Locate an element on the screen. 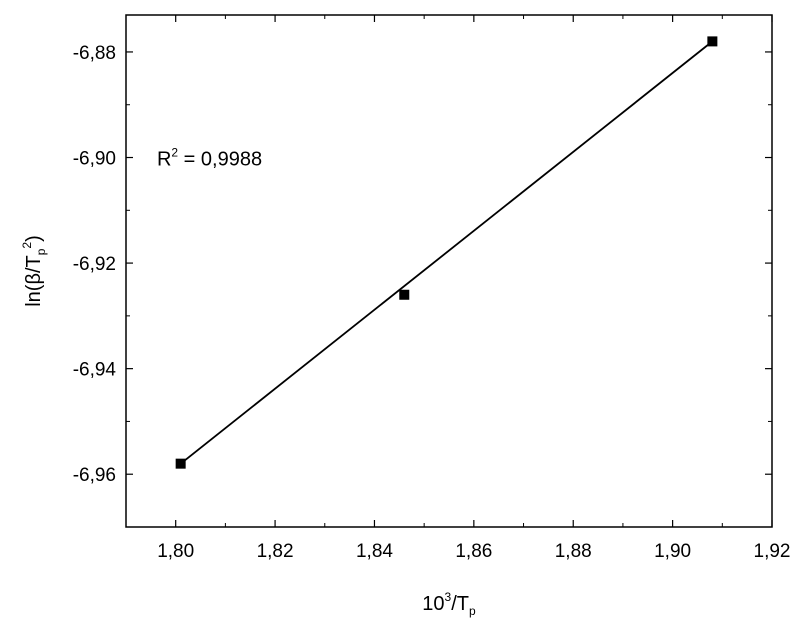 This screenshot has width=802, height=642. x-tick-label: 1,88 is located at coordinates (573, 551).